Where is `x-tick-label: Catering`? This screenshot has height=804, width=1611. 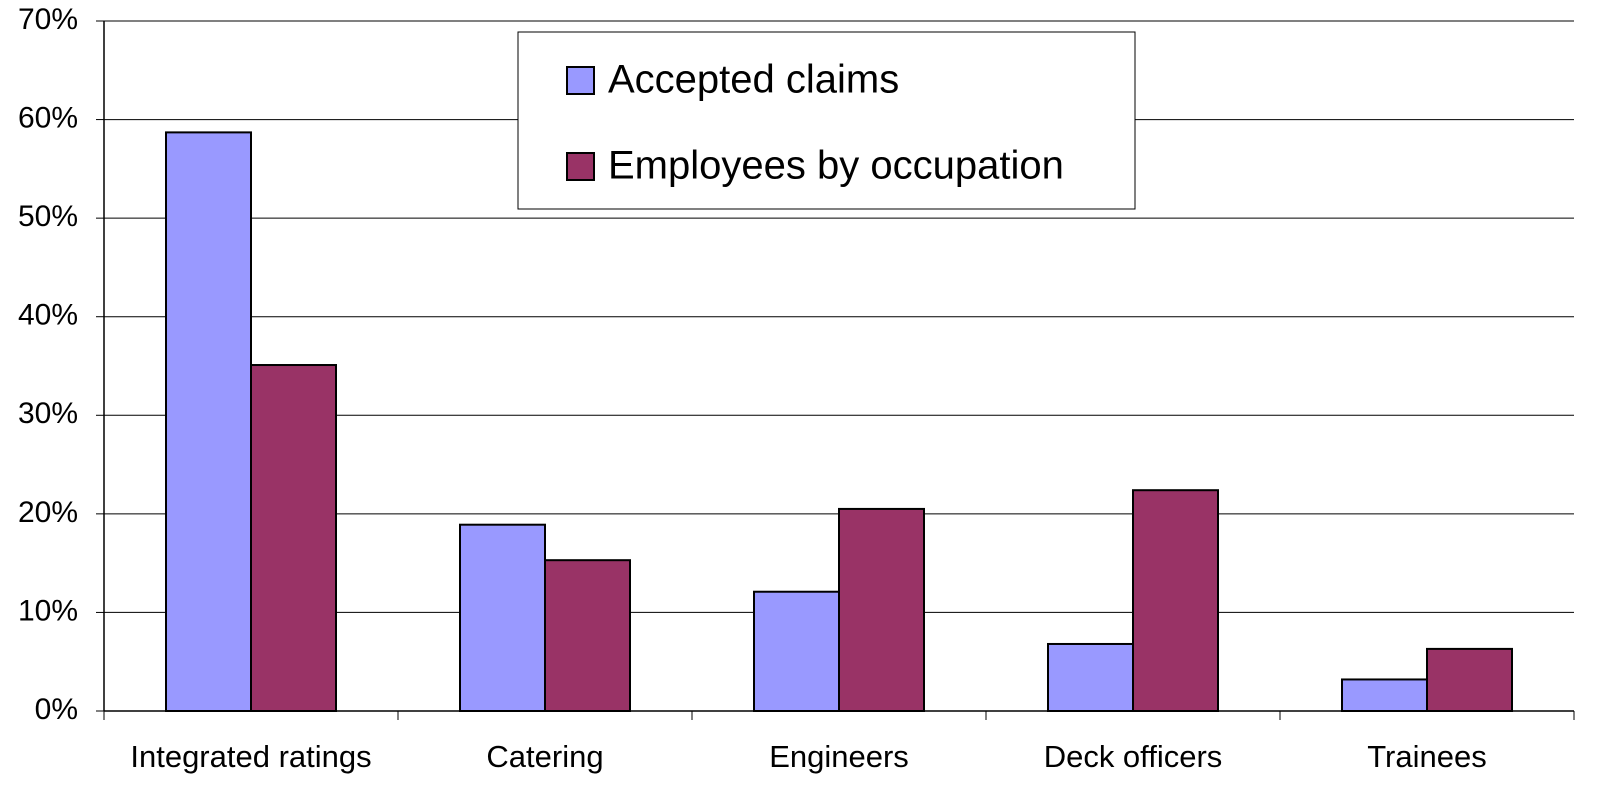
x-tick-label: Catering is located at coordinates (544, 756).